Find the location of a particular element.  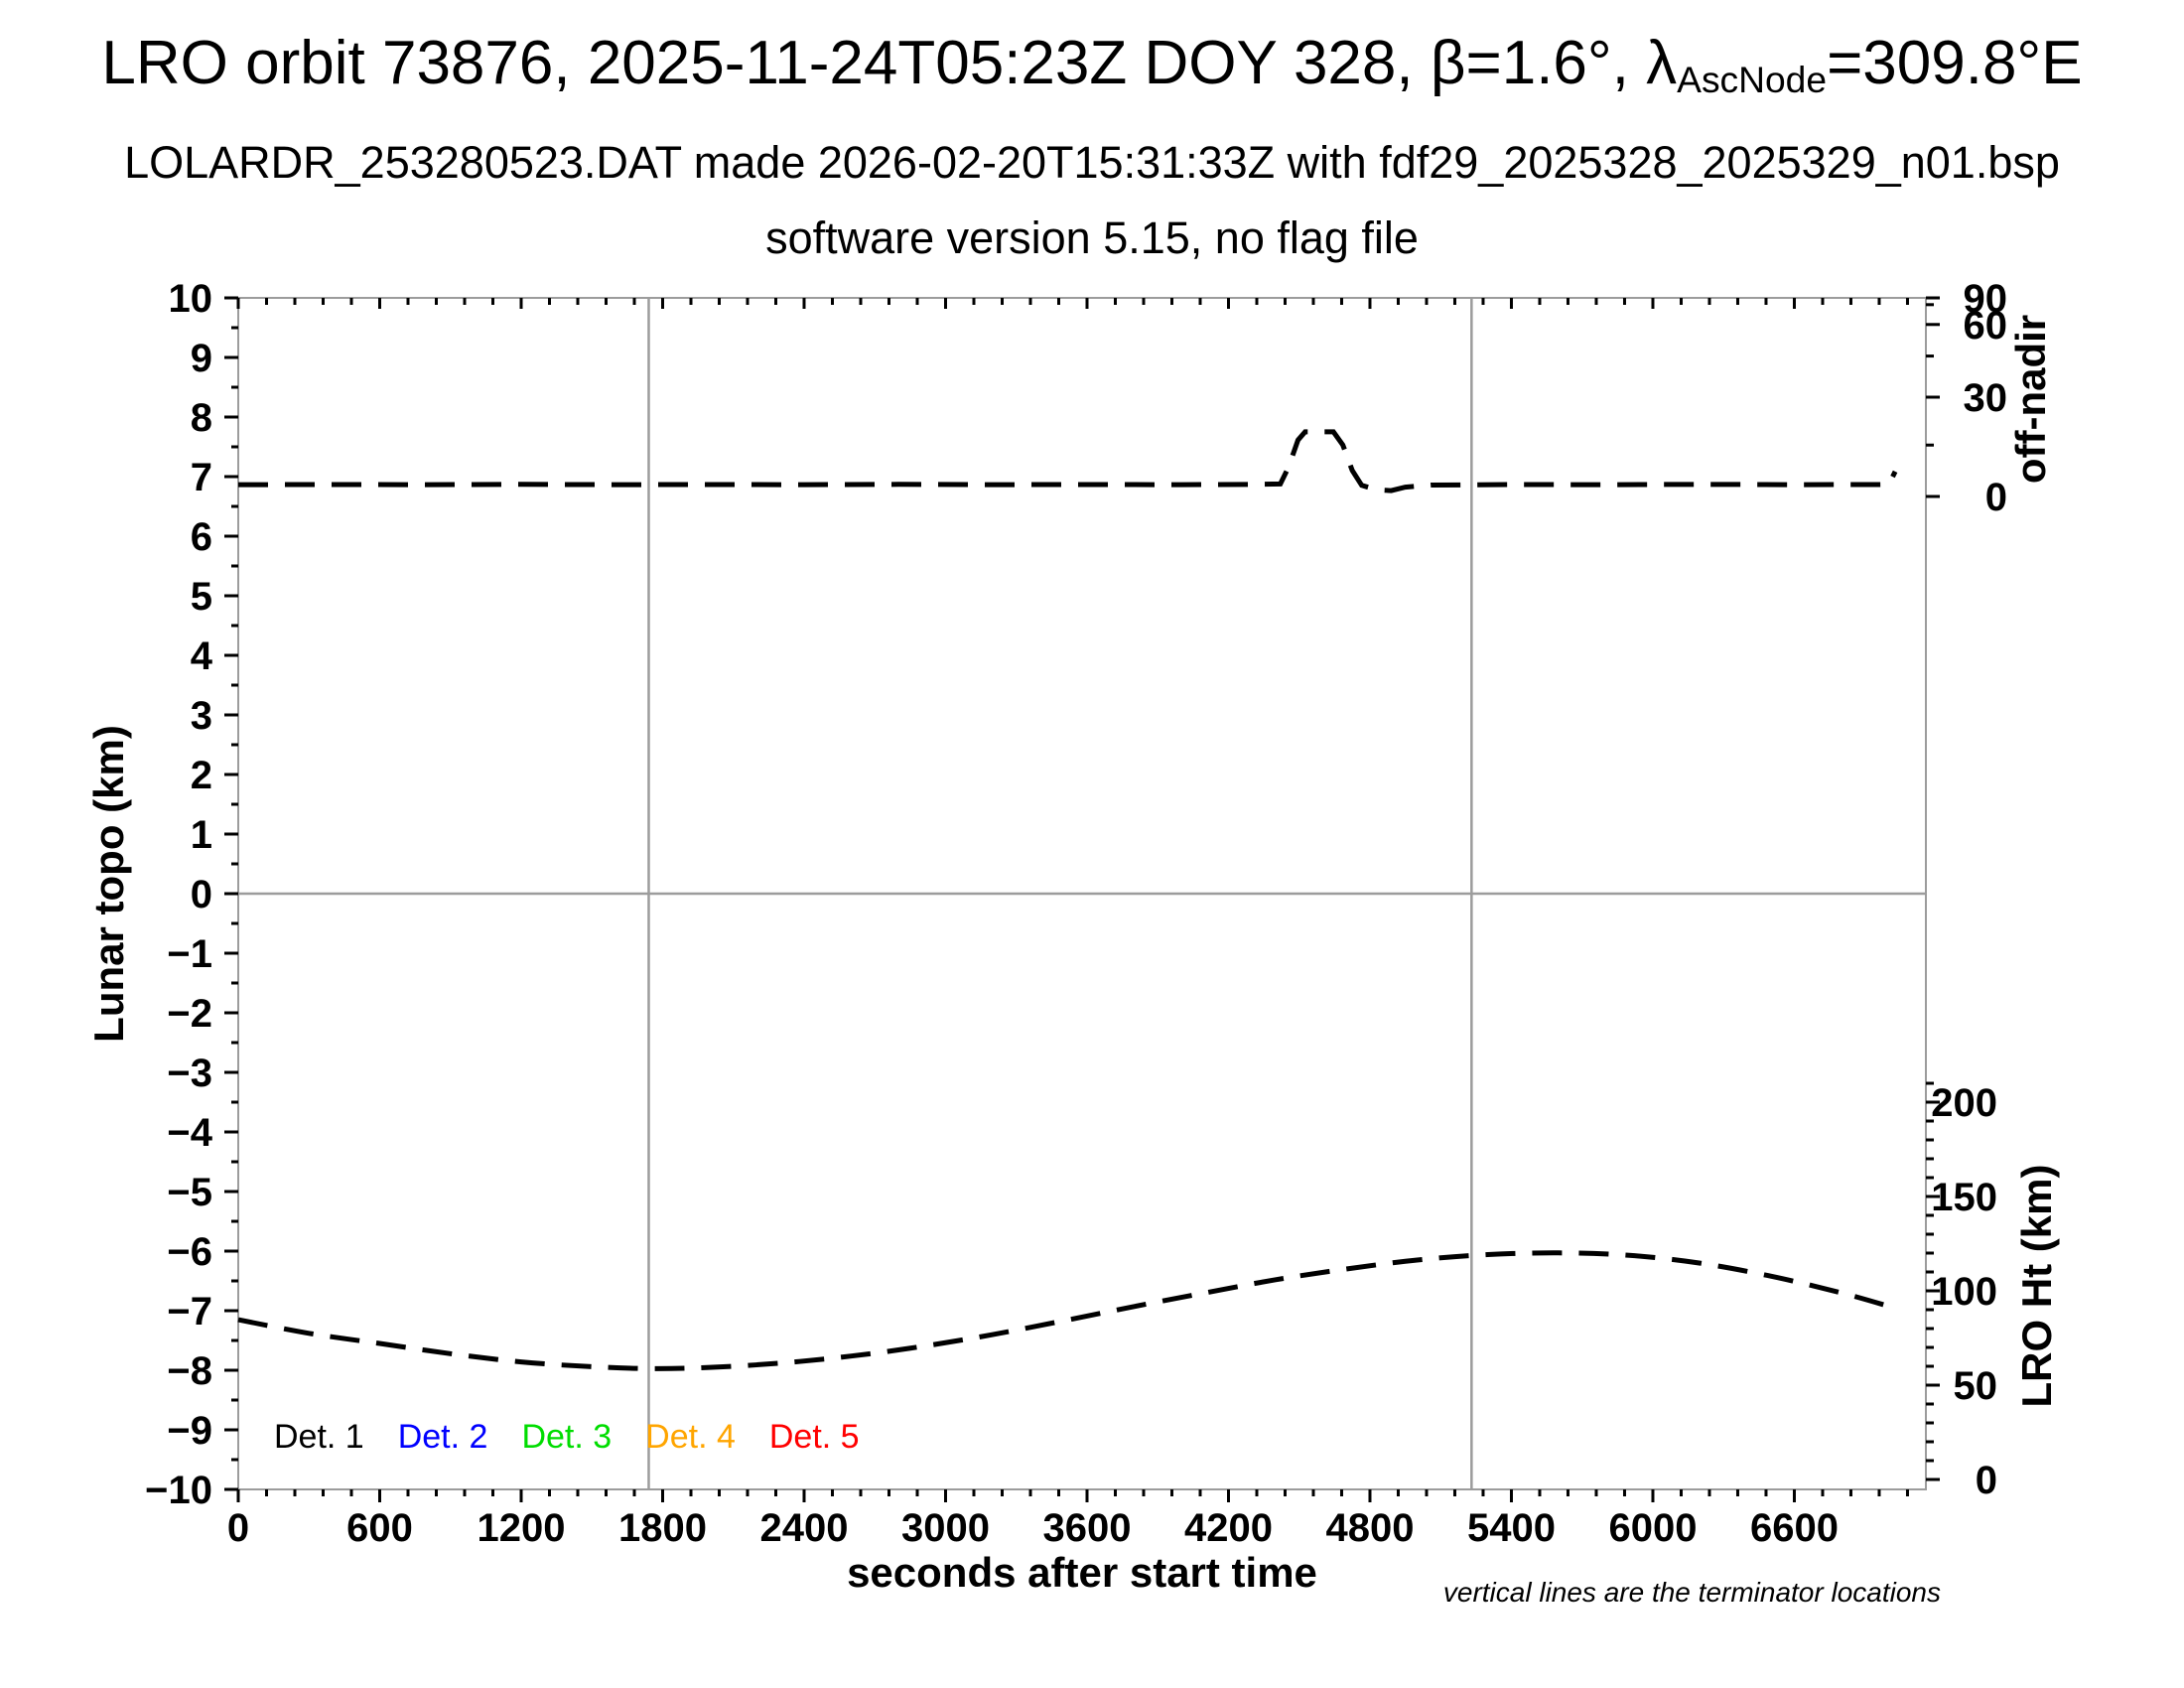

plot-title-subscript: AscNode is located at coordinates (1752, 79).